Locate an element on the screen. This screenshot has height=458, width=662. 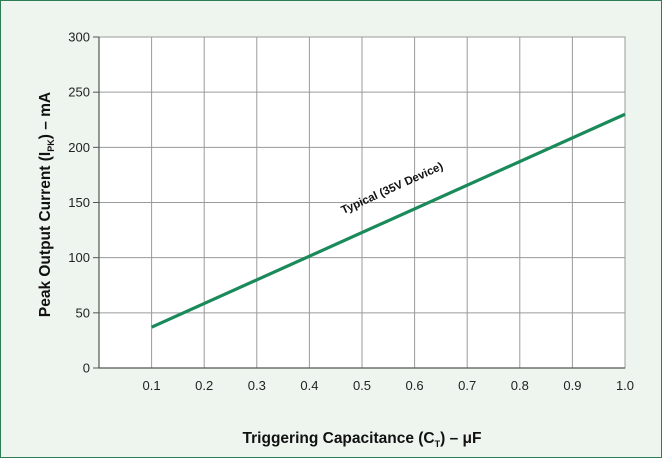
y-tick-label: 150 is located at coordinates (79, 202).